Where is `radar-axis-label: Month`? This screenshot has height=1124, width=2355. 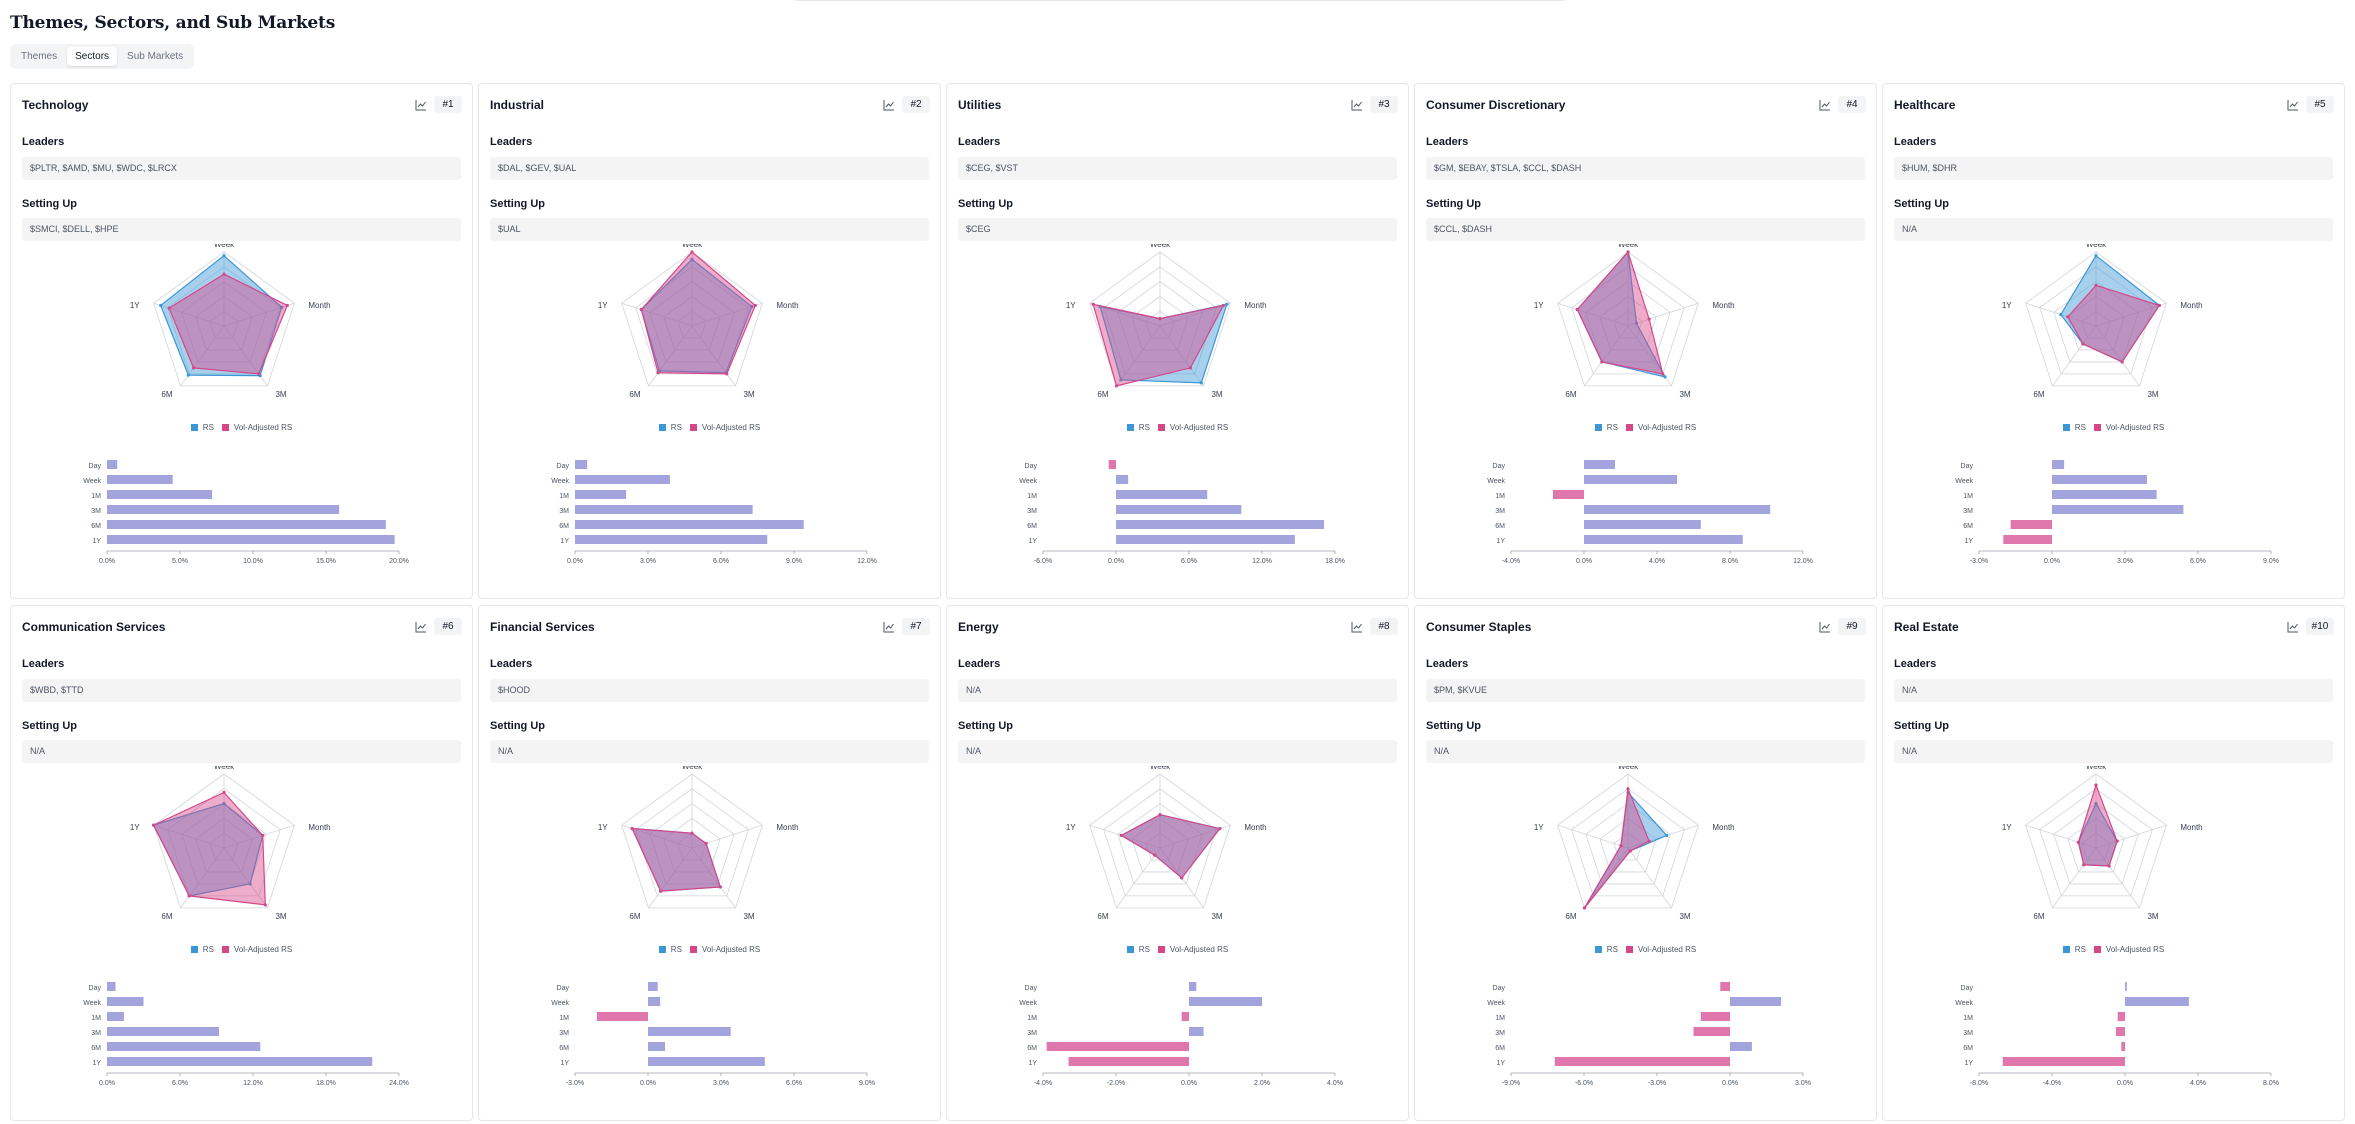 radar-axis-label: Month is located at coordinates (319, 305).